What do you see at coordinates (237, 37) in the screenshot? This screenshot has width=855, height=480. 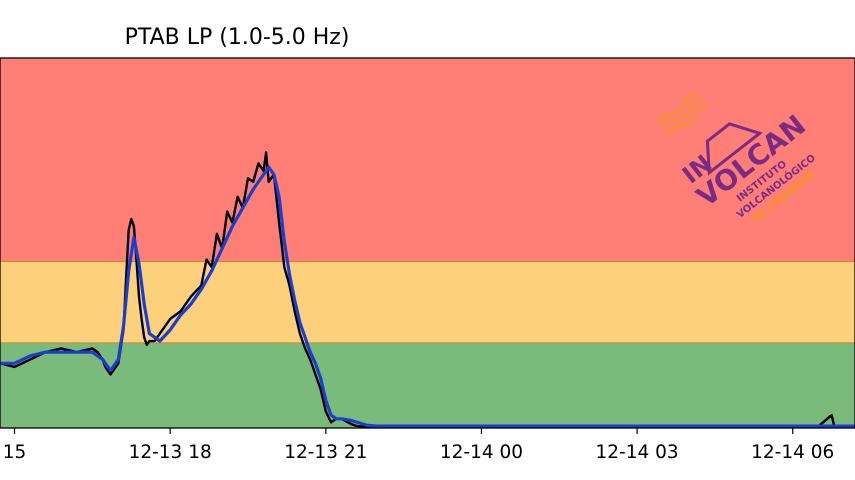 I see `chart-title: PTAB LP (1.0-5.0 Hz)` at bounding box center [237, 37].